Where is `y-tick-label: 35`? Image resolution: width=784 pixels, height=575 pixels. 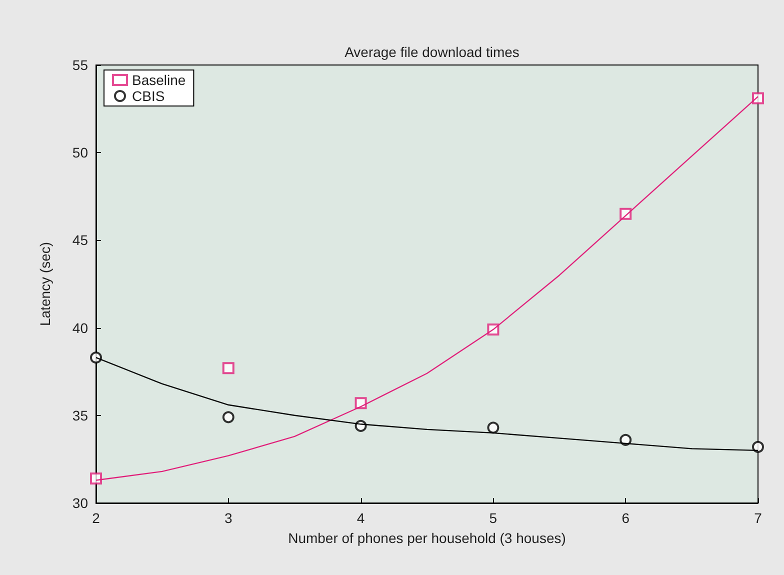
y-tick-label: 35 is located at coordinates (80, 415).